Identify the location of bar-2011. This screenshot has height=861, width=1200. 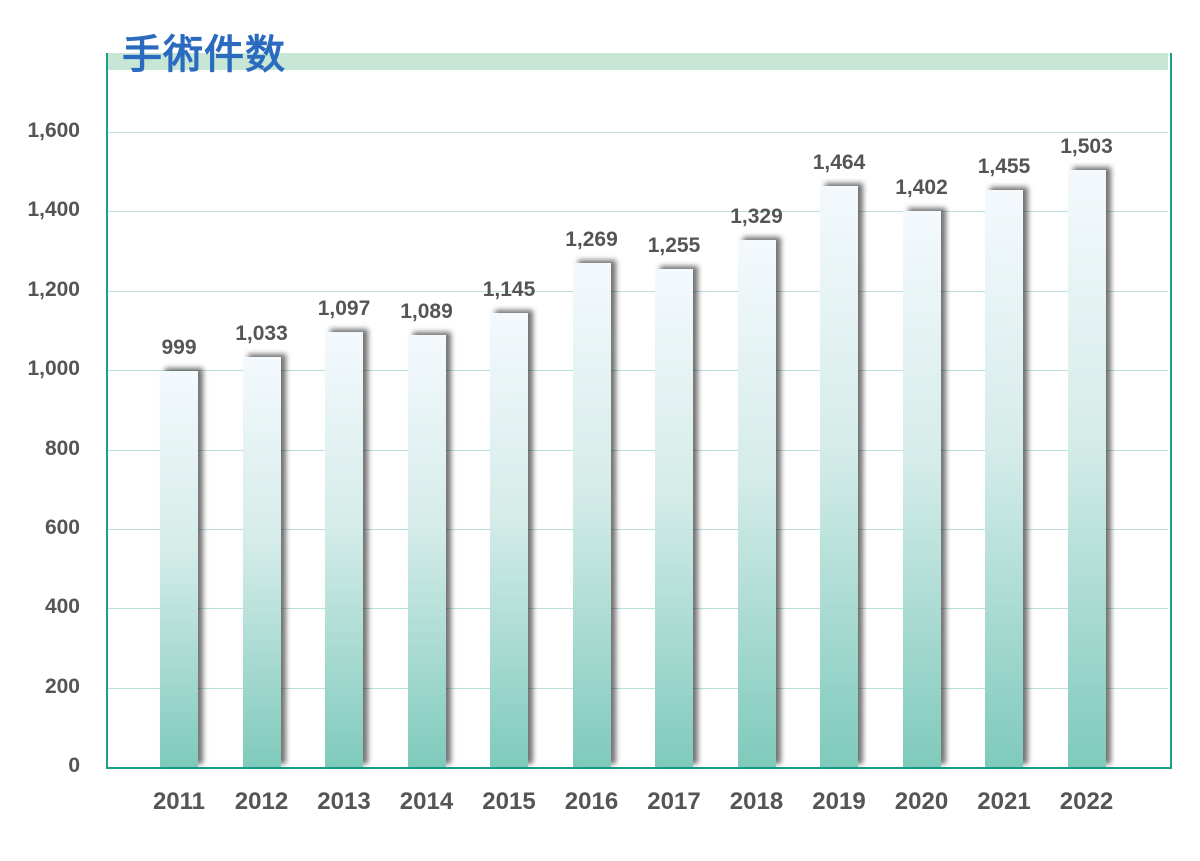
(179, 568).